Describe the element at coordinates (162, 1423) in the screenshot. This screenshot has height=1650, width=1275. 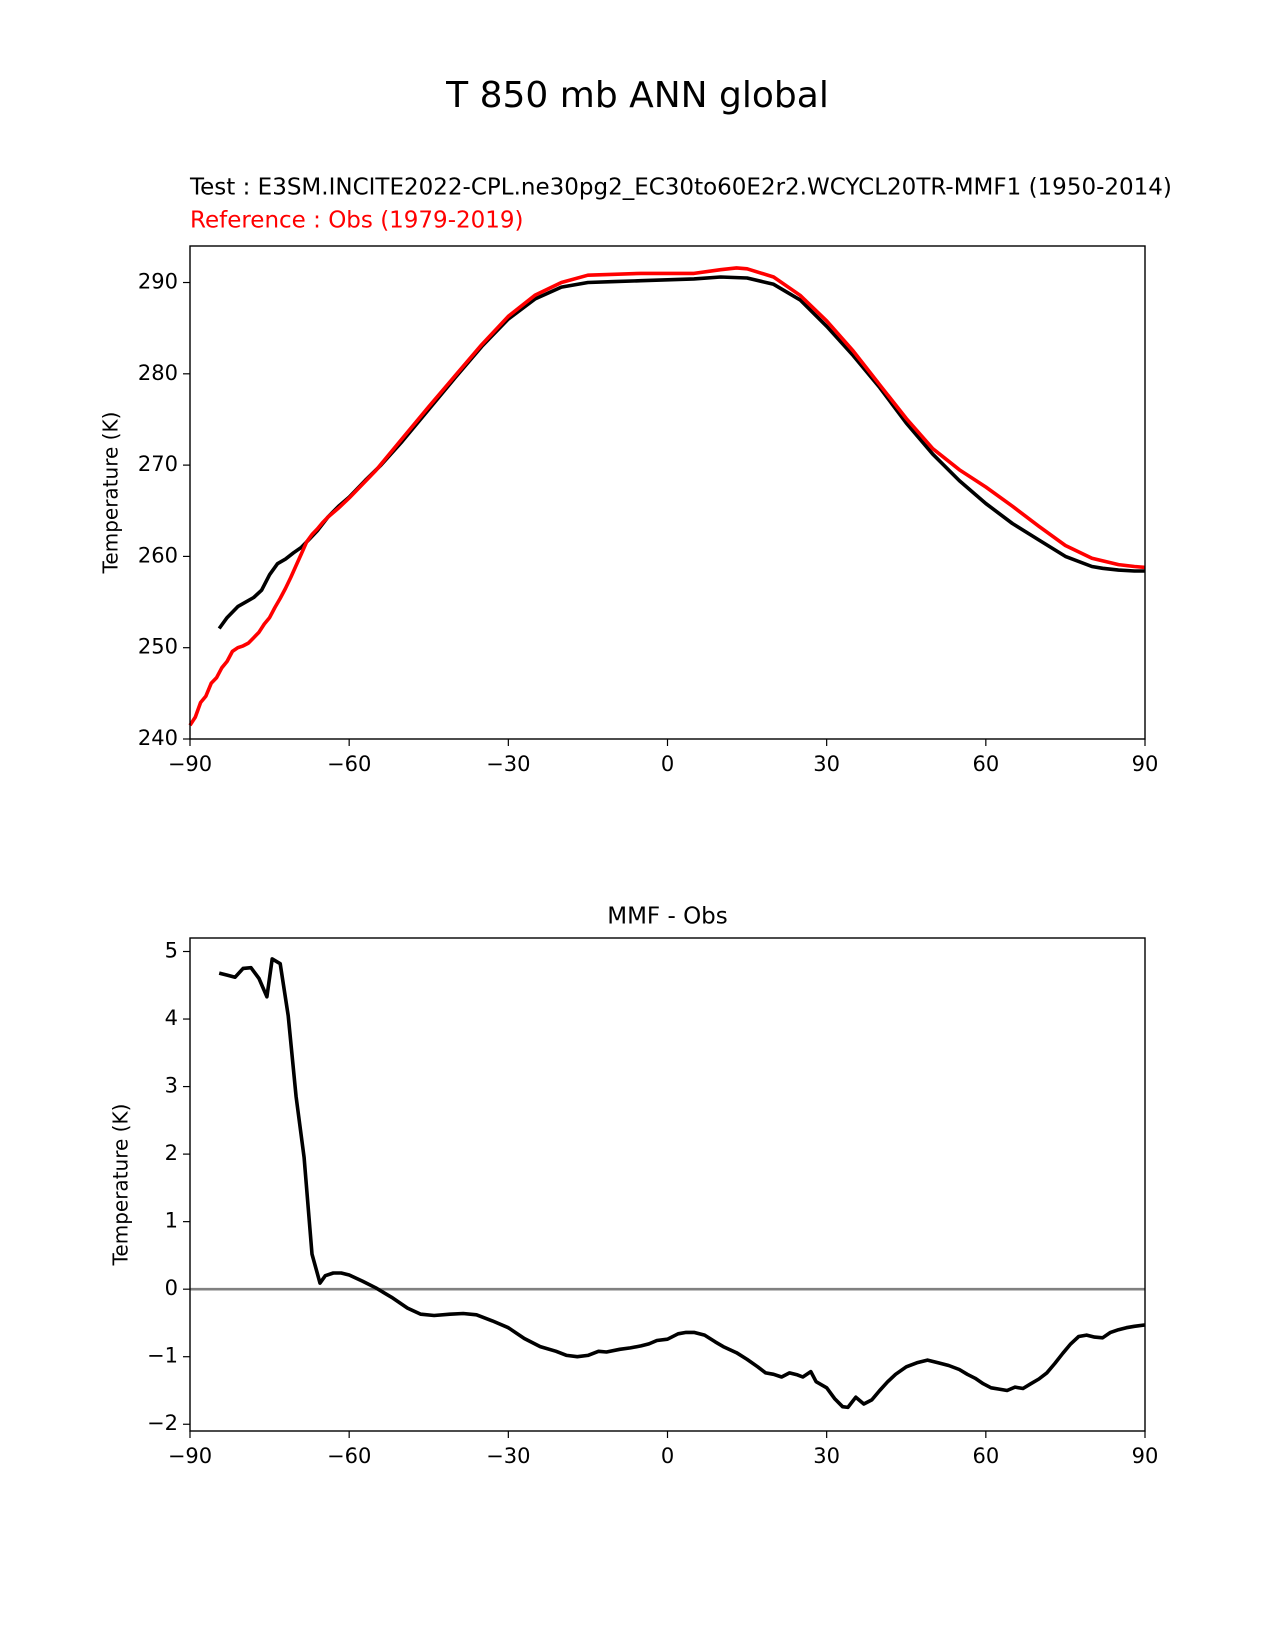
I see `chart-bottom-ytick-label: −2` at that location.